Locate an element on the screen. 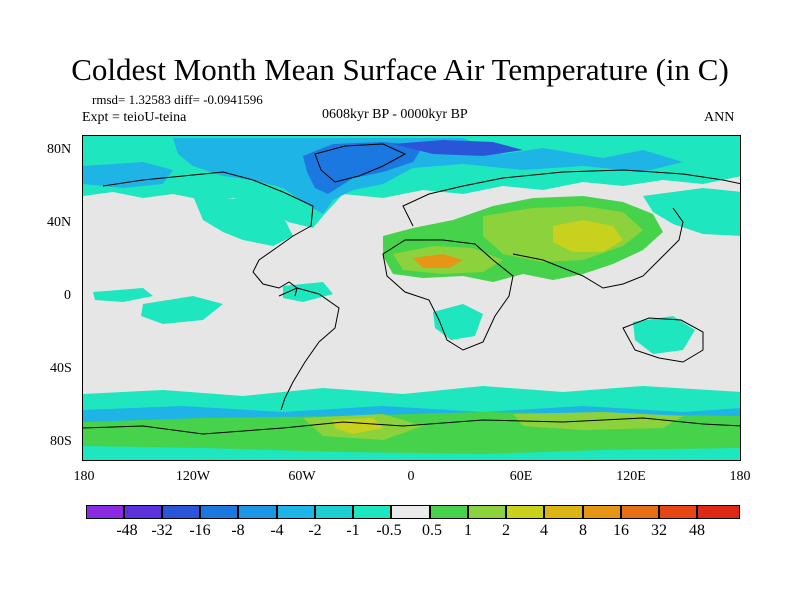 The height and width of the screenshot is (600, 800). asia-pacific-cool is located at coordinates (691, 212).